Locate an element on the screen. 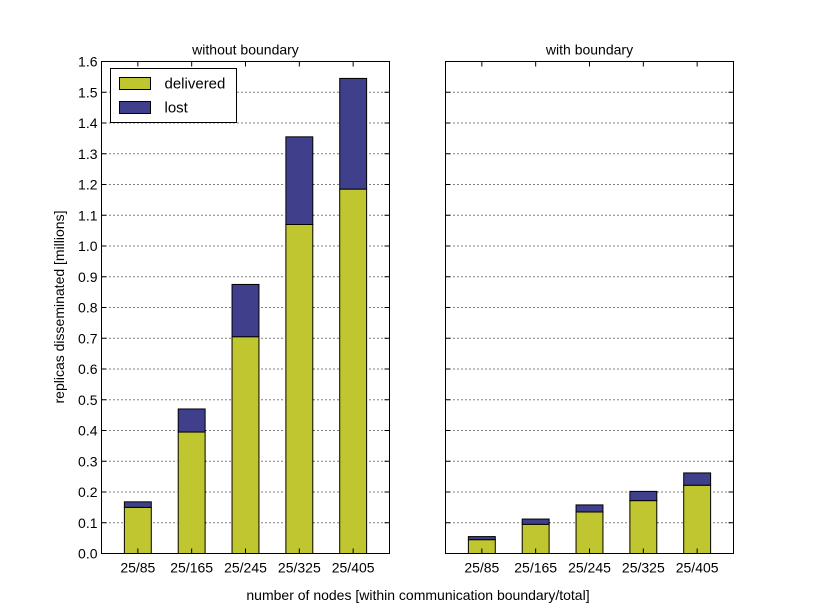 The image size is (815, 615). y-tick-label: 1.2 is located at coordinates (88, 185).